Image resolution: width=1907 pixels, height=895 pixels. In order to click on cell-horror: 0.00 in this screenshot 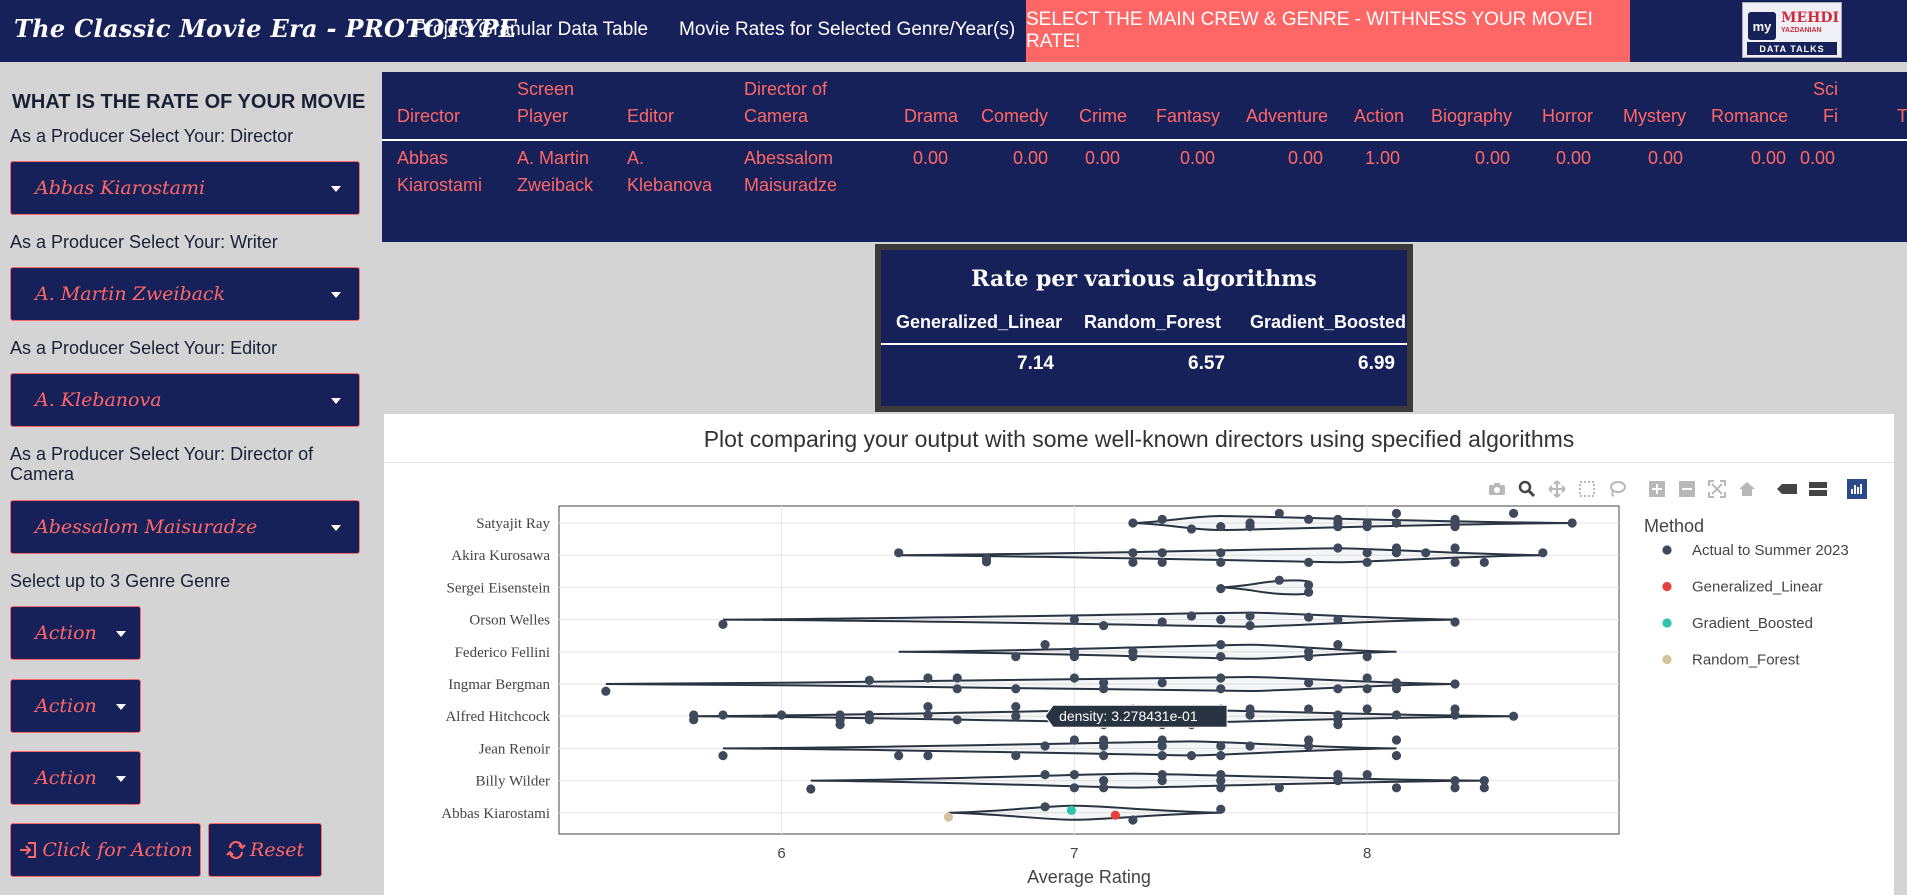, I will do `click(1573, 158)`.